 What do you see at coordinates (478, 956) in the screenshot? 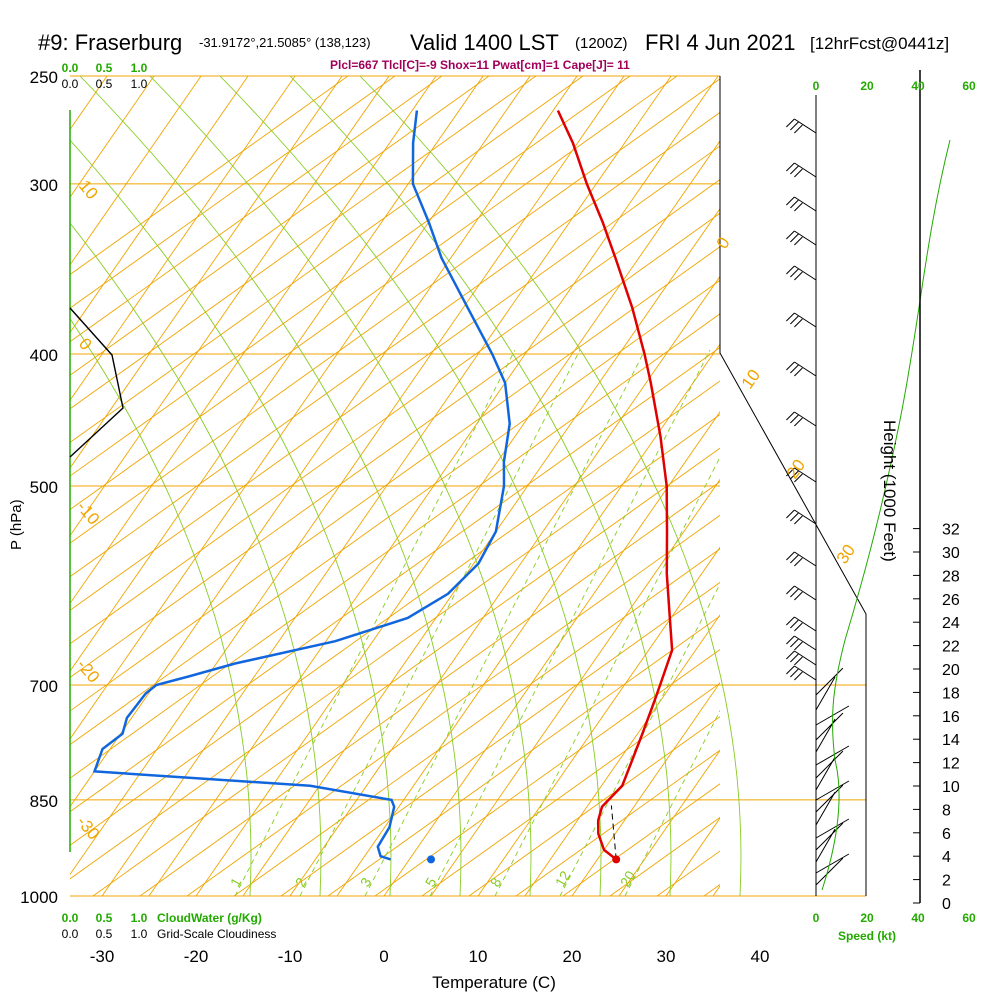
I see `temperature-tick-label: 10` at bounding box center [478, 956].